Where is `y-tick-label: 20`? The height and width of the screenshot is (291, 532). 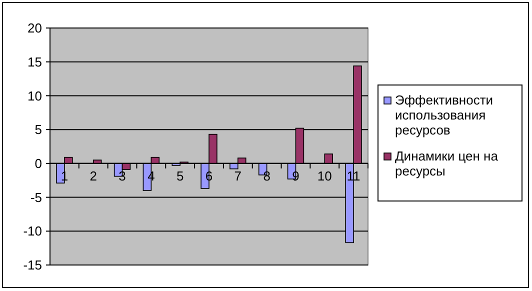 y-tick-label: 20 is located at coordinates (35, 28).